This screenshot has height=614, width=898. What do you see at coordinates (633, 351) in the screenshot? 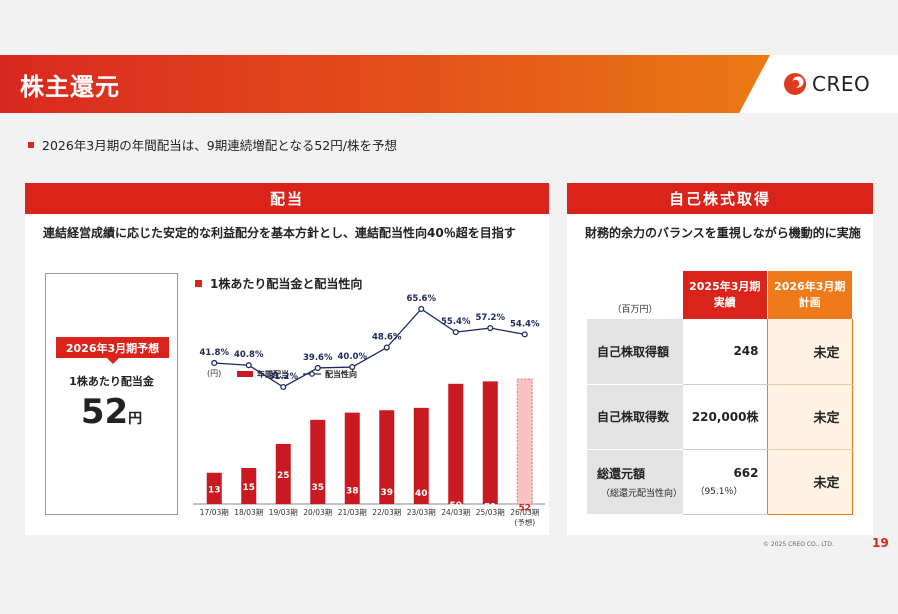
I see `row-label-text: 自己株取得額` at bounding box center [633, 351].